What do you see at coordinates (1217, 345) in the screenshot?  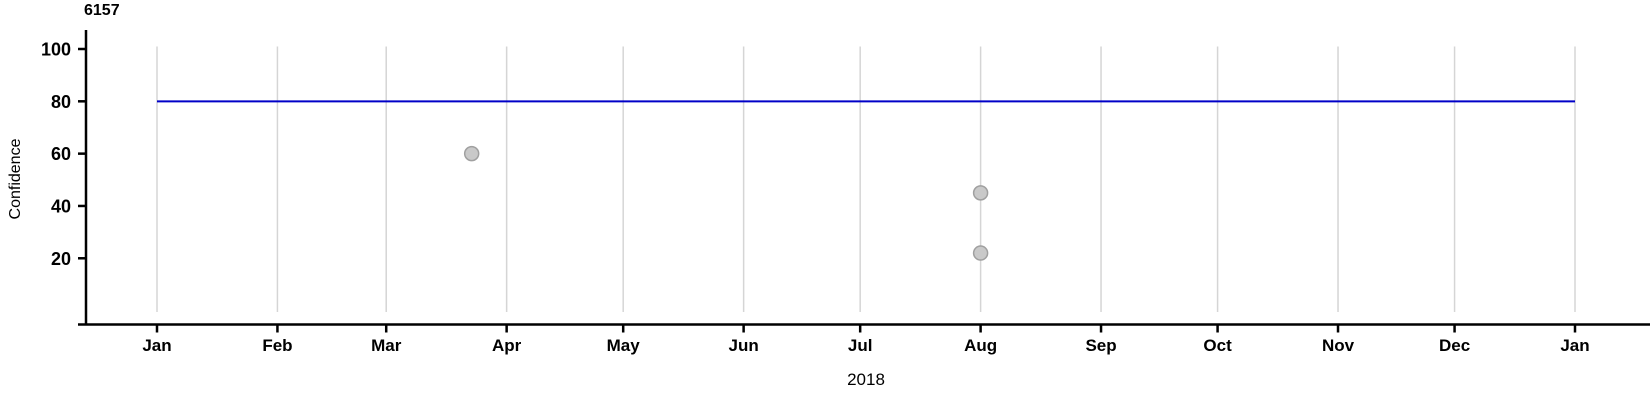 I see `x-tick-label: Oct` at bounding box center [1217, 345].